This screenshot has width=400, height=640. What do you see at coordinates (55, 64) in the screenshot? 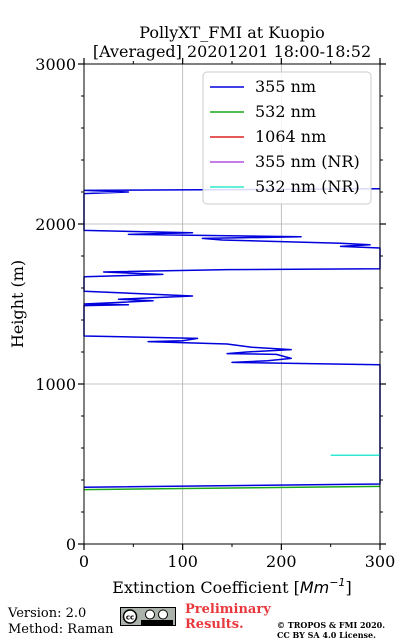
I see `y-tick-label: 3000` at bounding box center [55, 64].